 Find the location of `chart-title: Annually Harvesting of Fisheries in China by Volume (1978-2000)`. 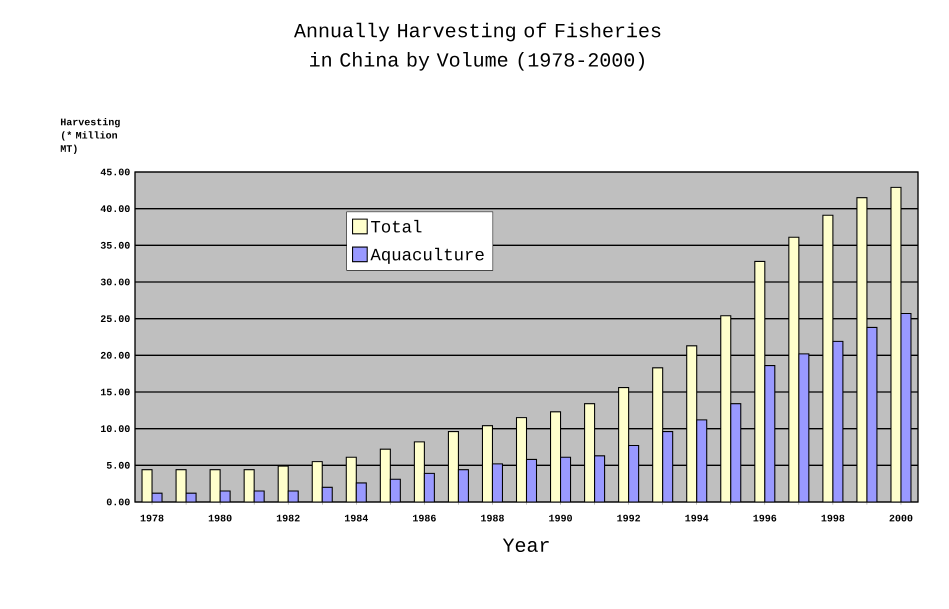

chart-title: Annually Harvesting of Fisheries in China by Volume (1978-2000) is located at coordinates (477, 46).